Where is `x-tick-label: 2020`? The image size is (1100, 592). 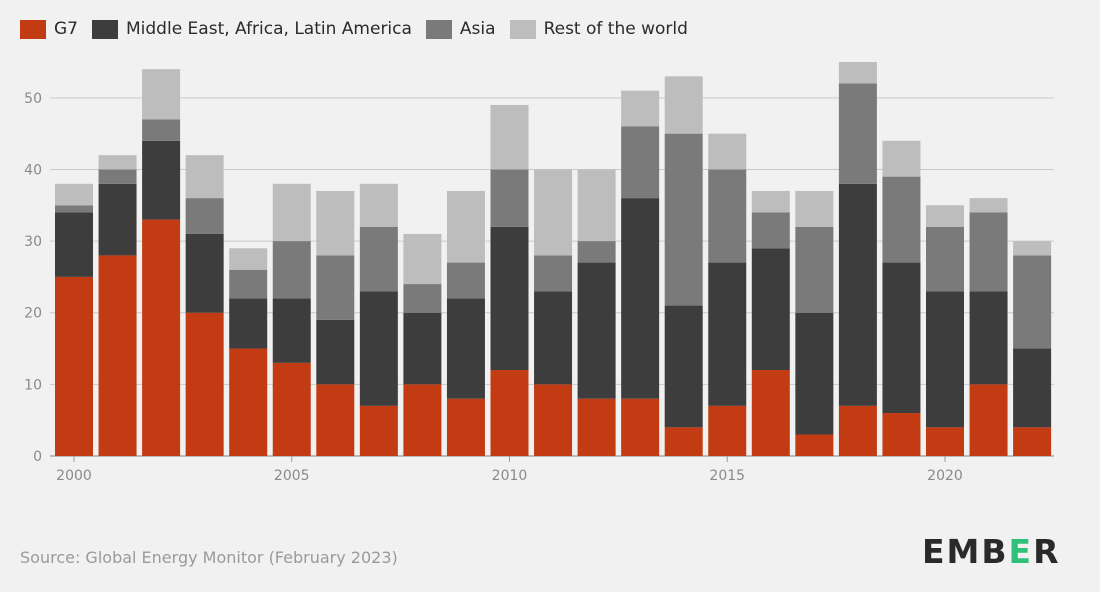
x-tick-label: 2020 is located at coordinates (945, 476).